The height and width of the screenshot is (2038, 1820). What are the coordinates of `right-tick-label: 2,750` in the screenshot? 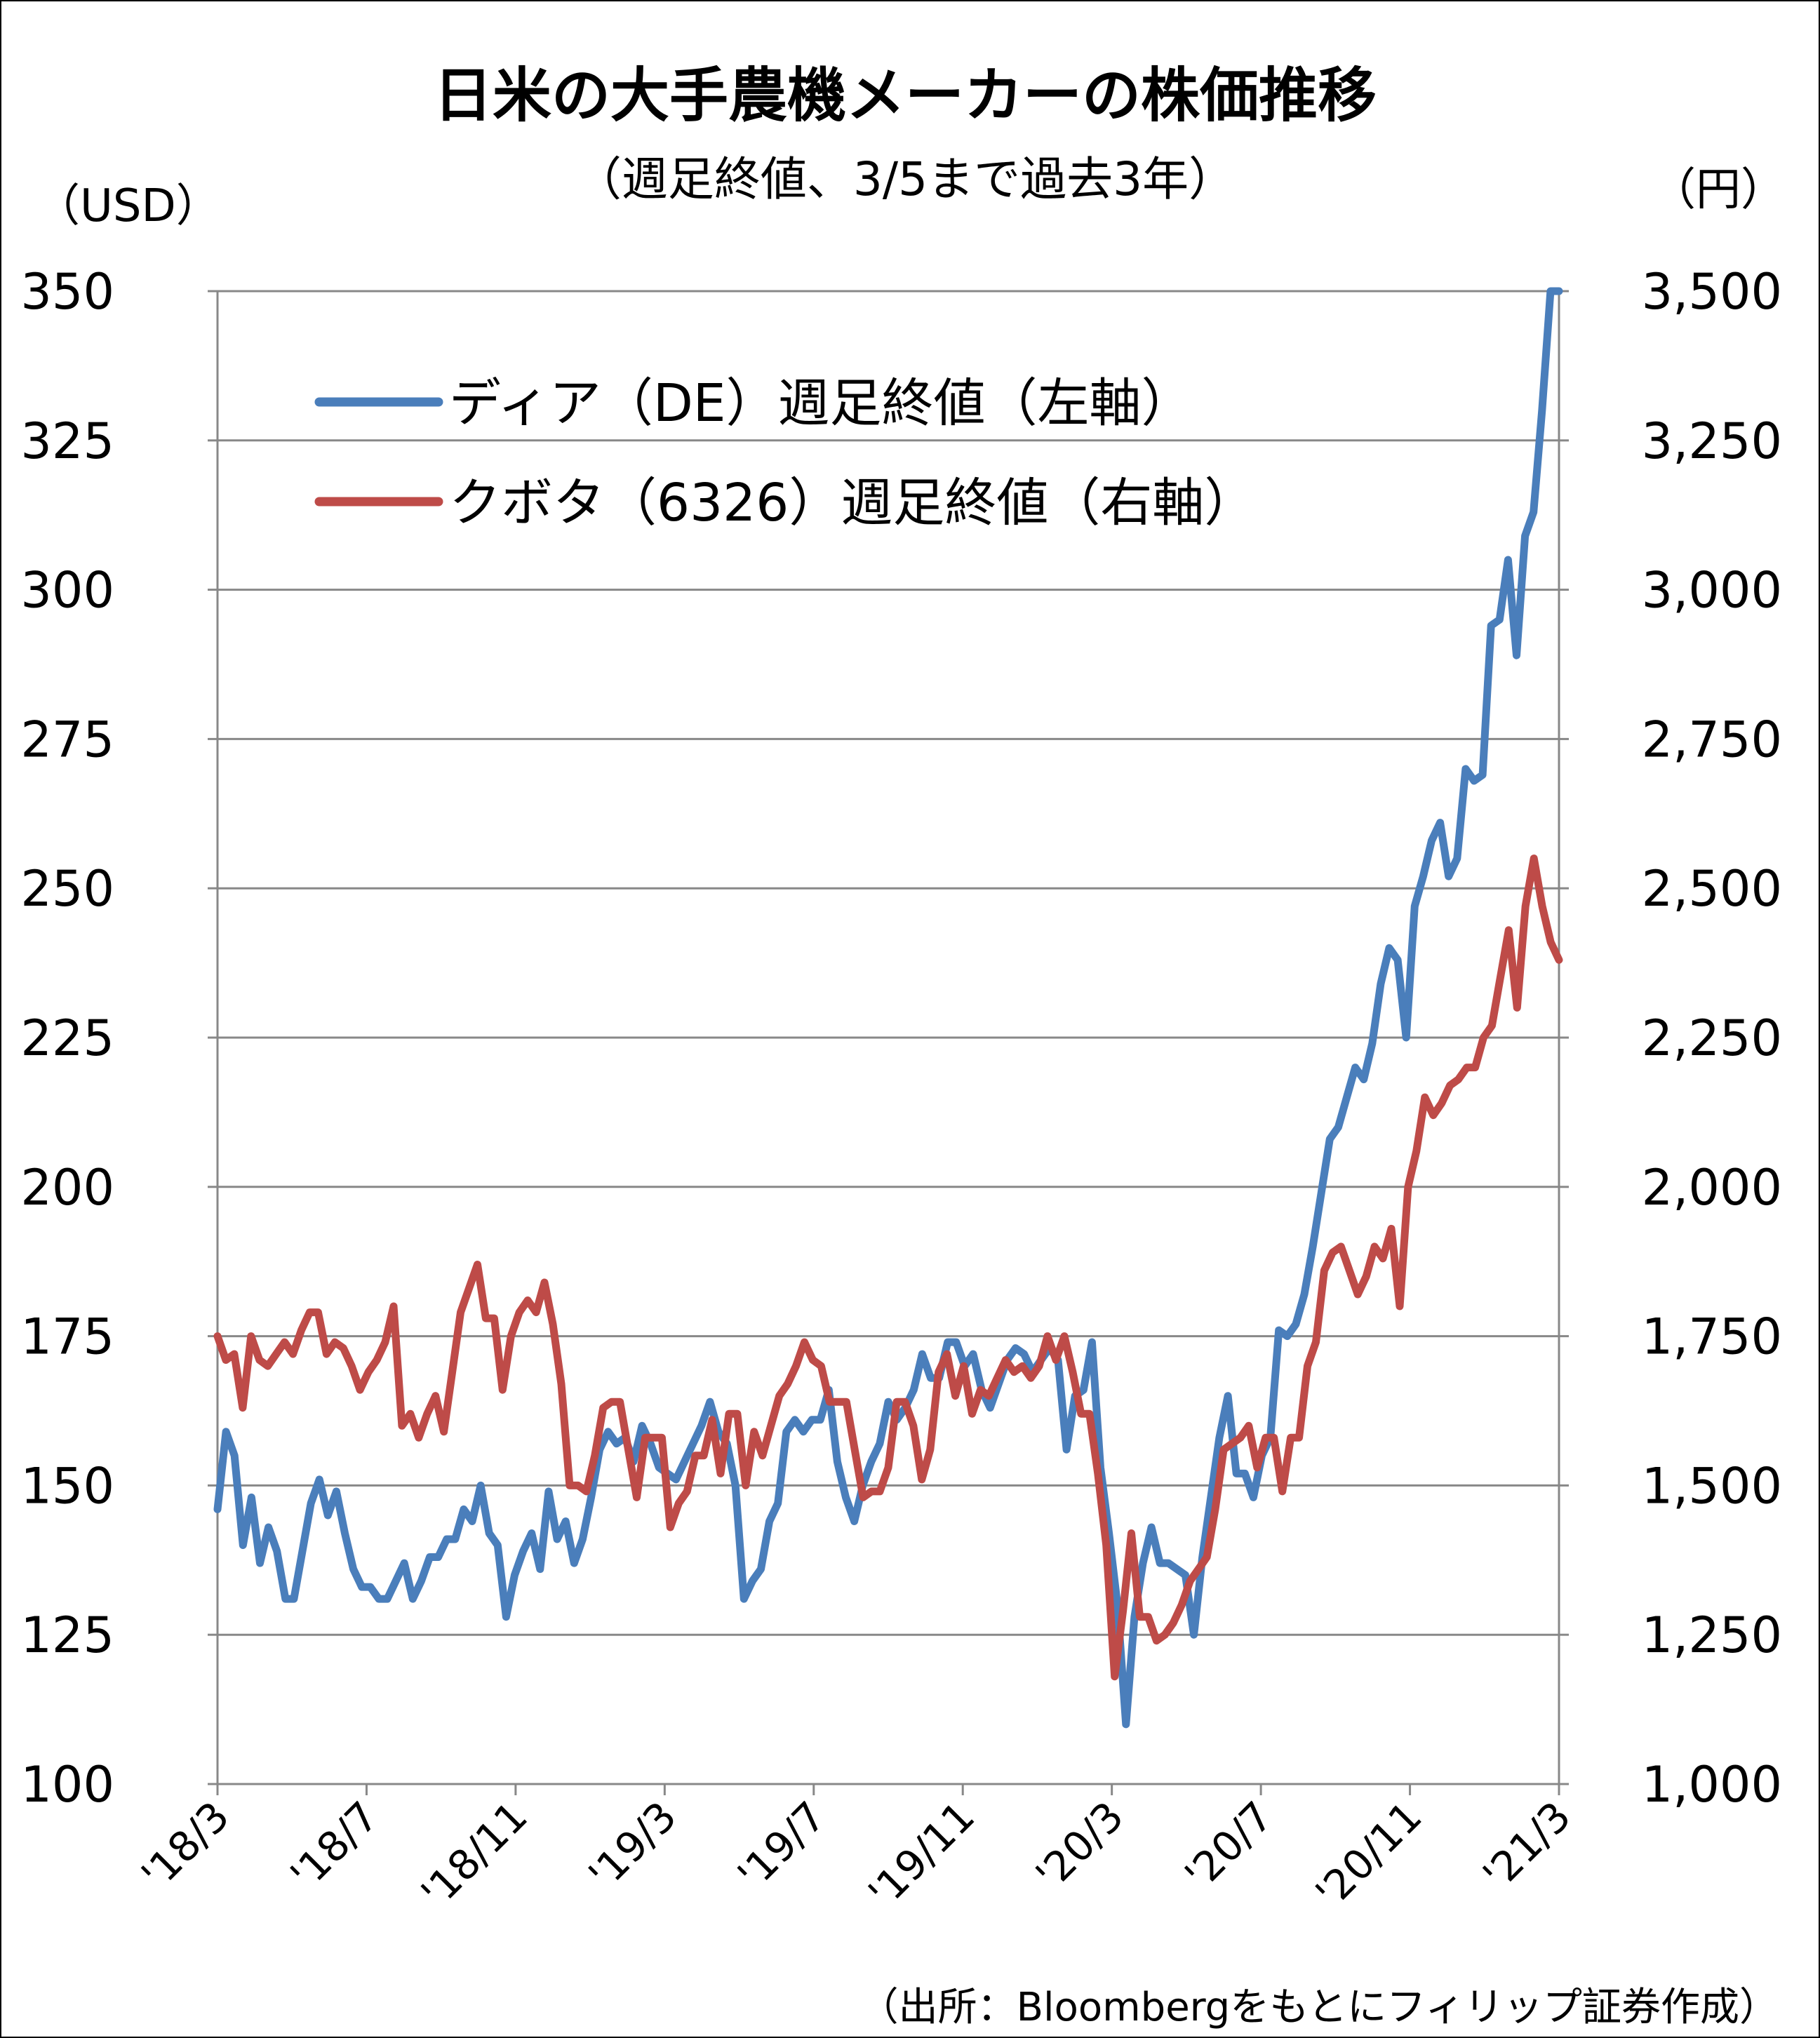 It's located at (1712, 739).